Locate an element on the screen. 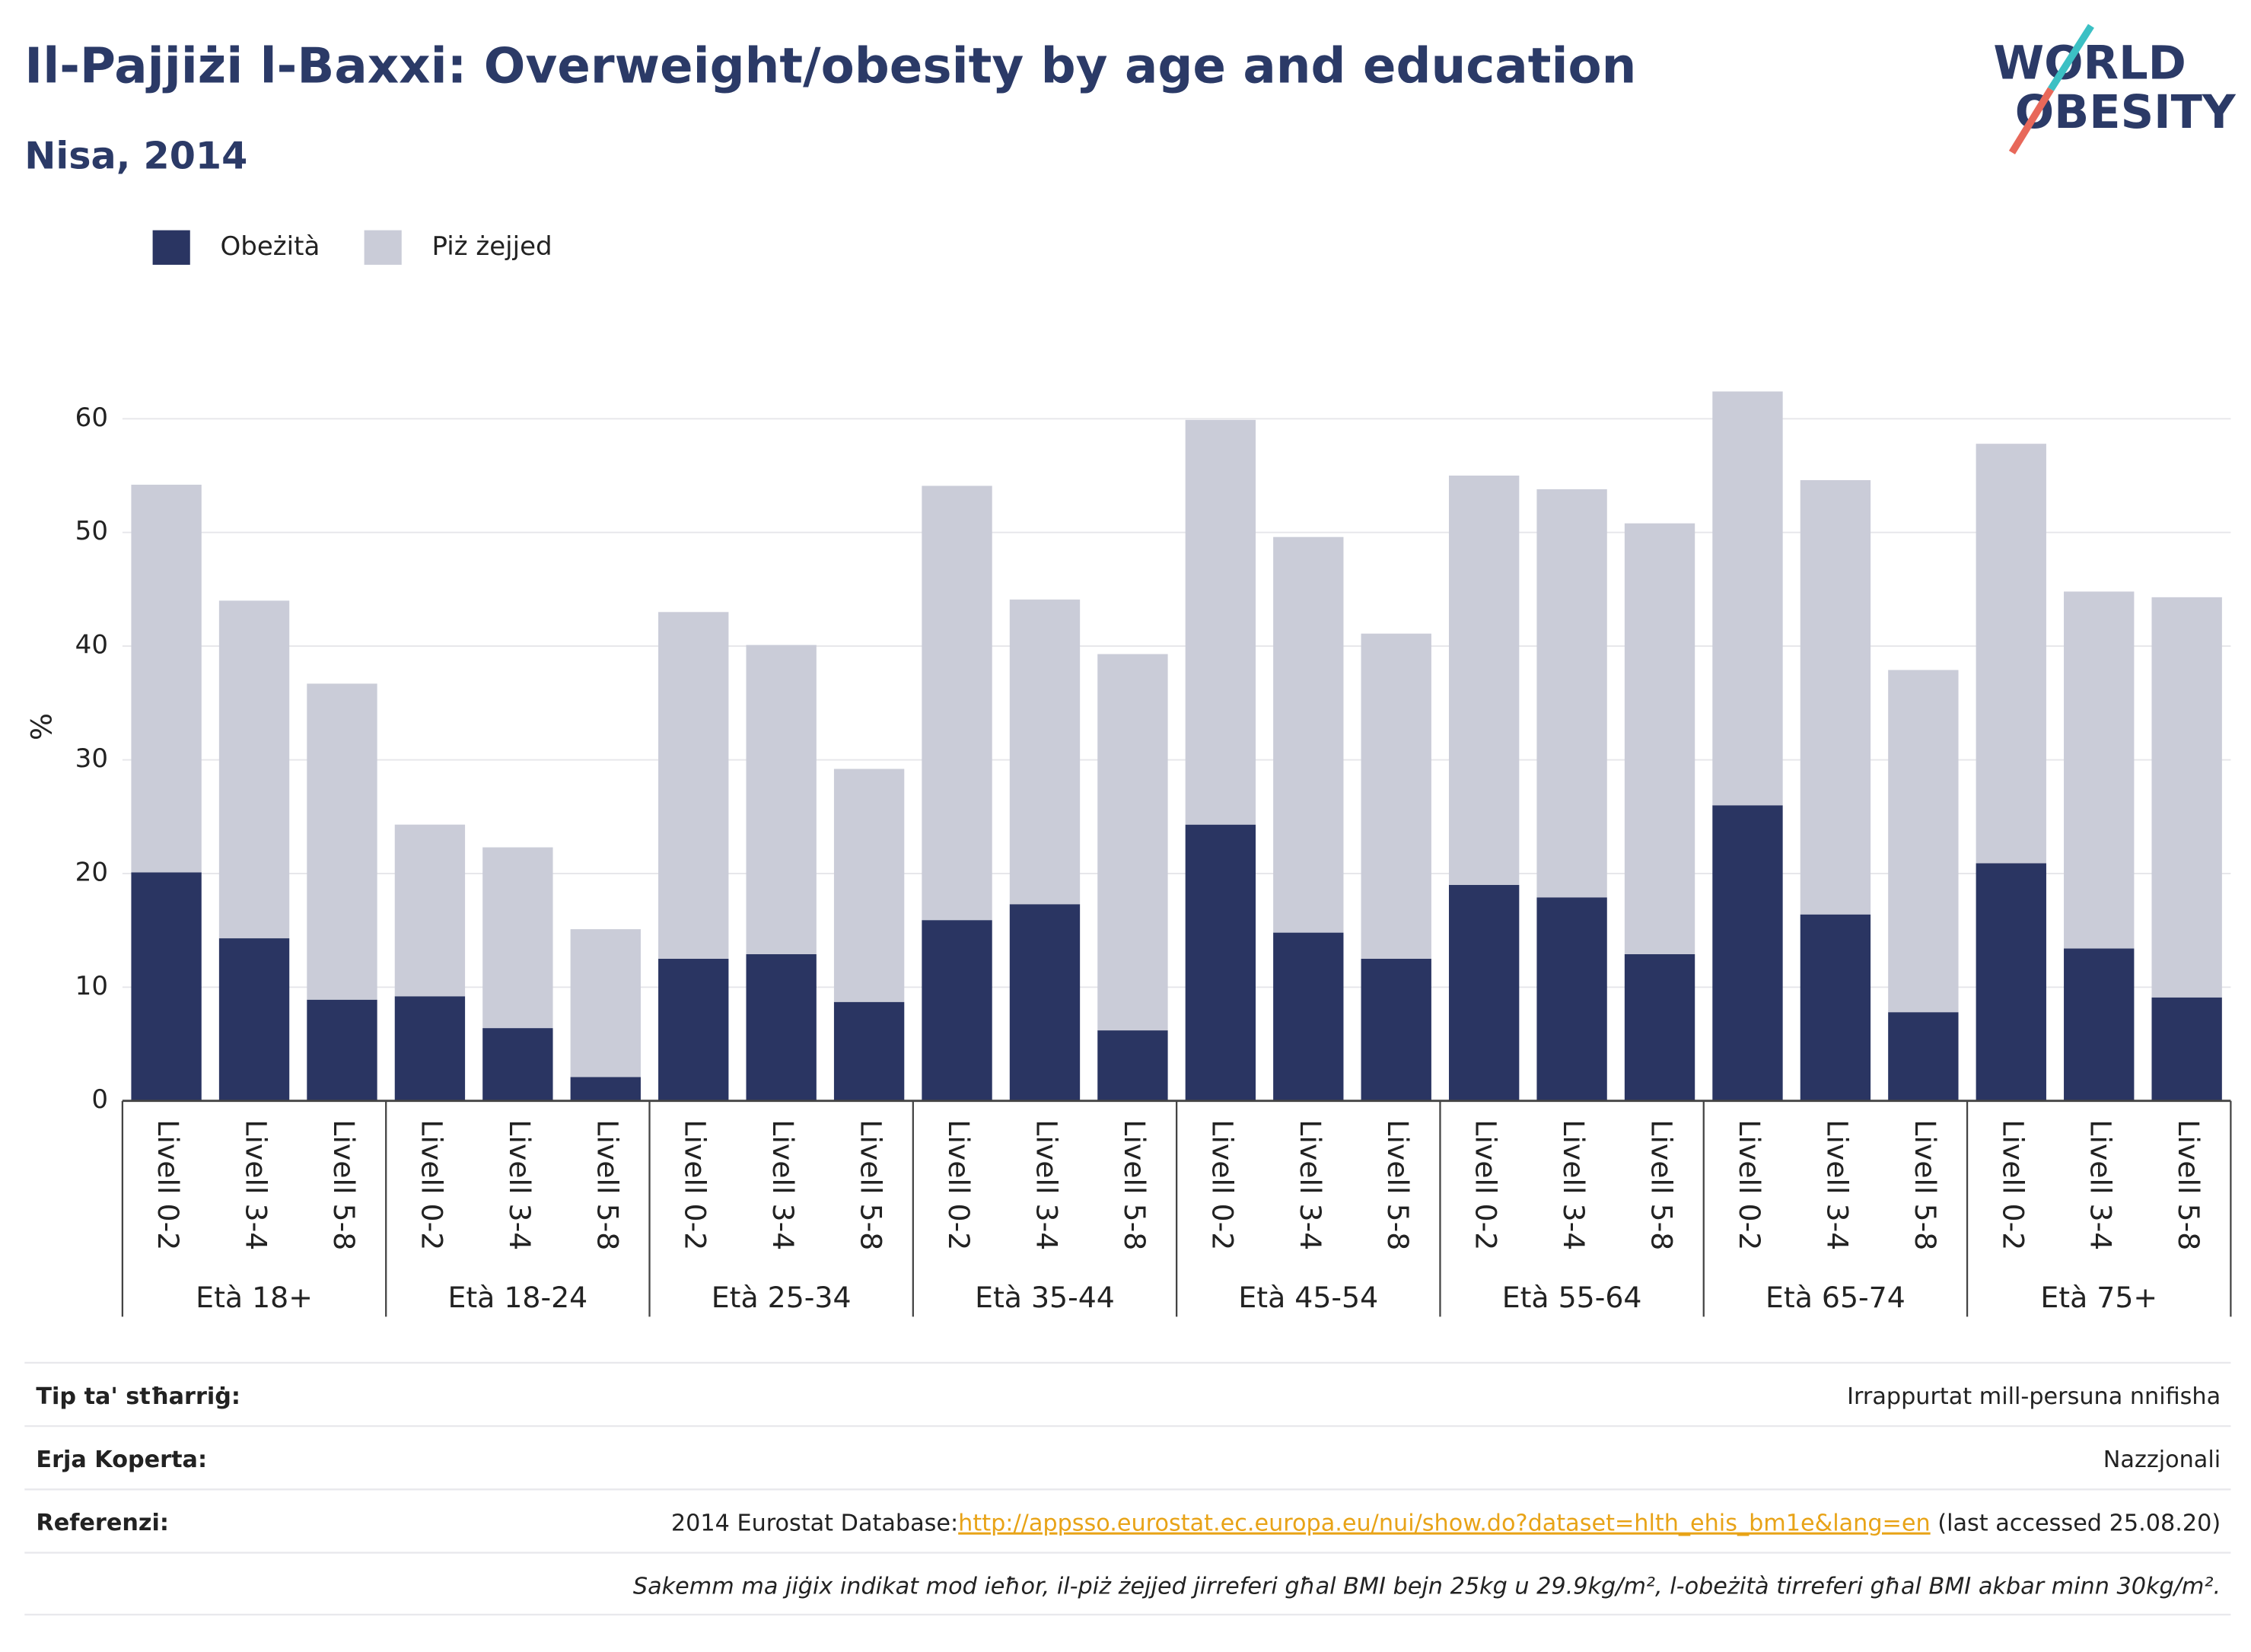 The height and width of the screenshot is (1652, 2251). reference-text: 2014 Eurostat Database: is located at coordinates (814, 1523).